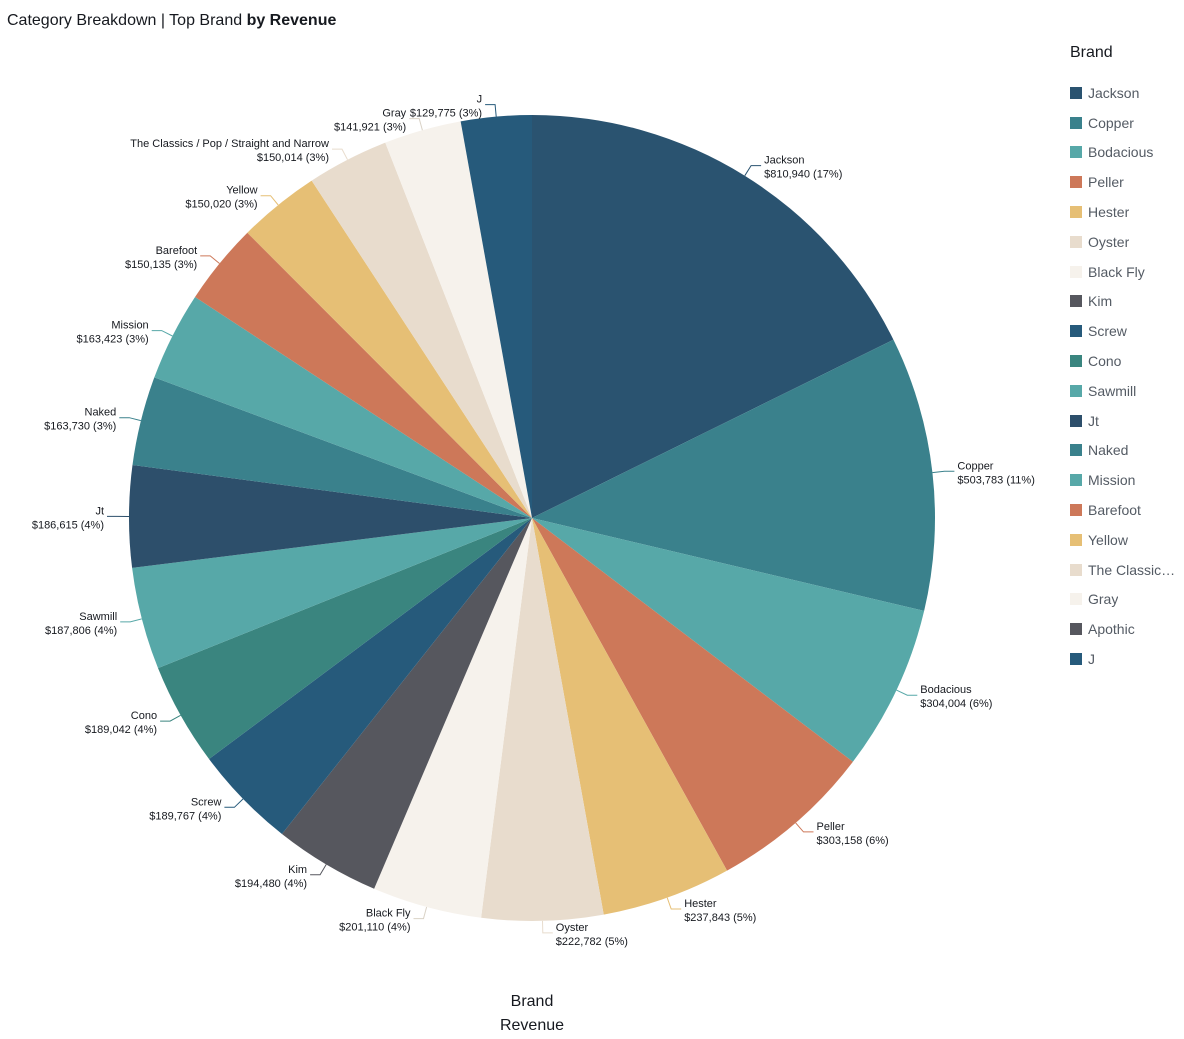 Image resolution: width=1184 pixels, height=1039 pixels. I want to click on pie-slice-copper, so click(734, 475).